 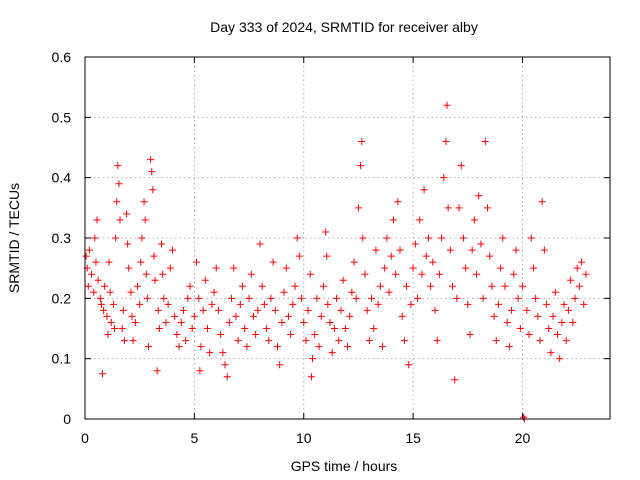 What do you see at coordinates (67, 419) in the screenshot?
I see `y-tick-label: 0` at bounding box center [67, 419].